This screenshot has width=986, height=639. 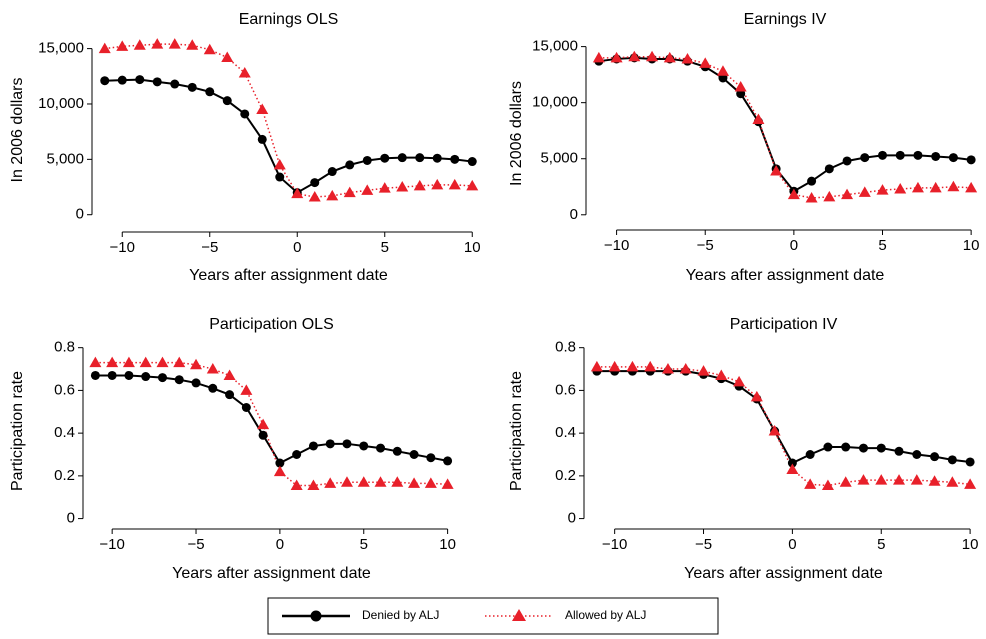 What do you see at coordinates (605, 615) in the screenshot?
I see `legend-label: Allowed by ALJ` at bounding box center [605, 615].